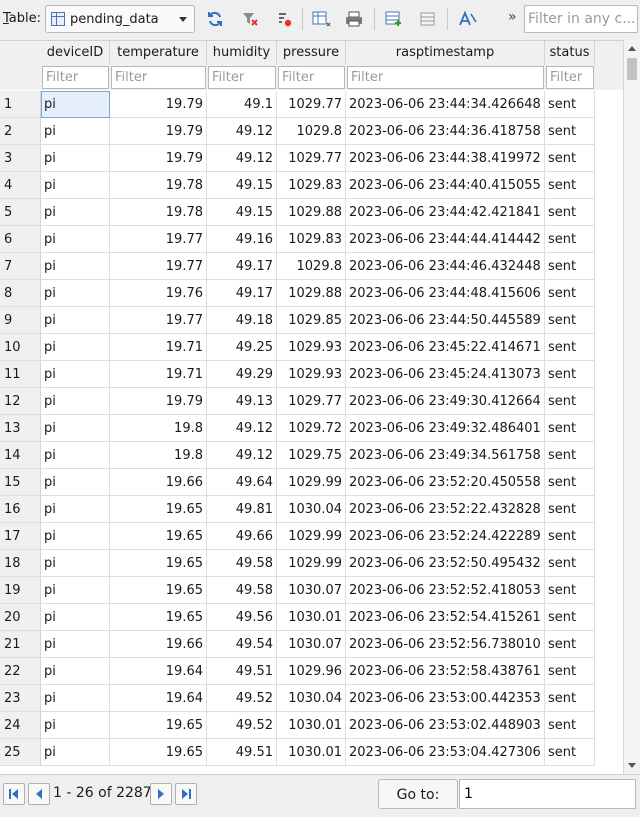  I want to click on row-number: 9, so click(20, 320).